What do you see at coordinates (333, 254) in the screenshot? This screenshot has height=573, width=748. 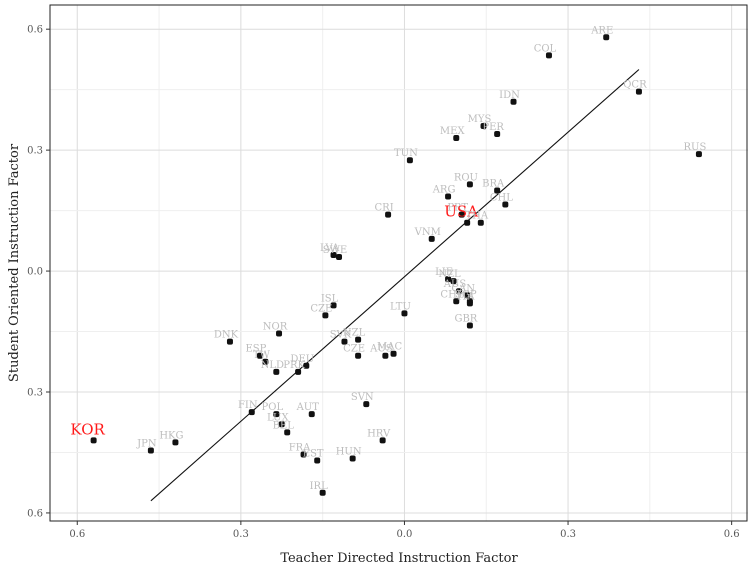 I see `data-point-lva` at bounding box center [333, 254].